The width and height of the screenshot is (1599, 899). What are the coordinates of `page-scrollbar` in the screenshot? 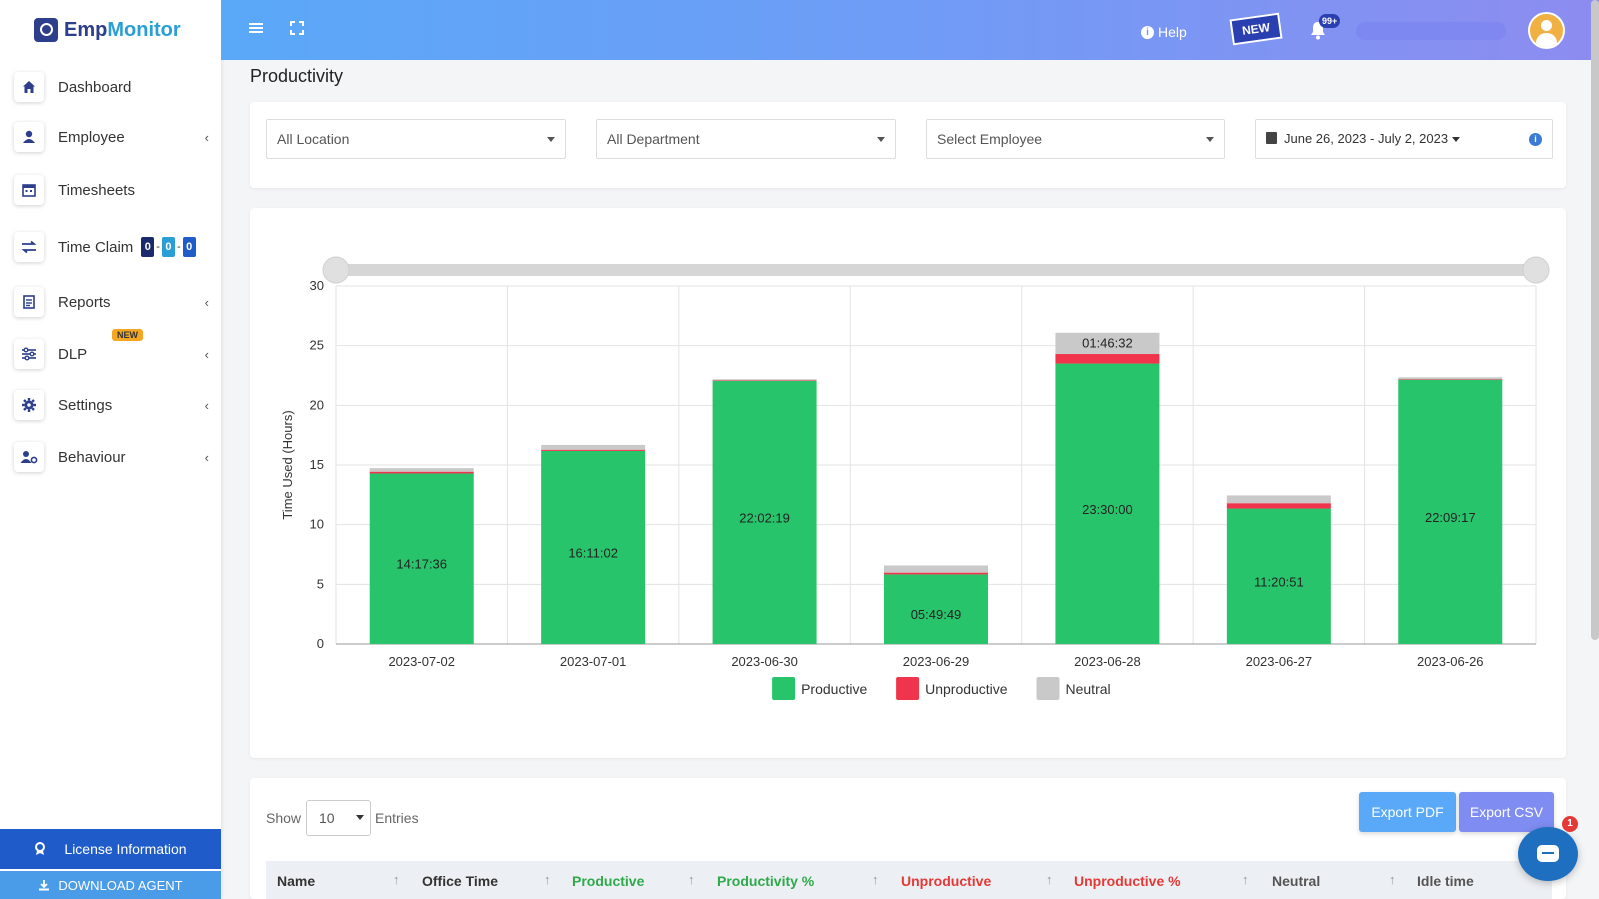 It's located at (1595, 320).